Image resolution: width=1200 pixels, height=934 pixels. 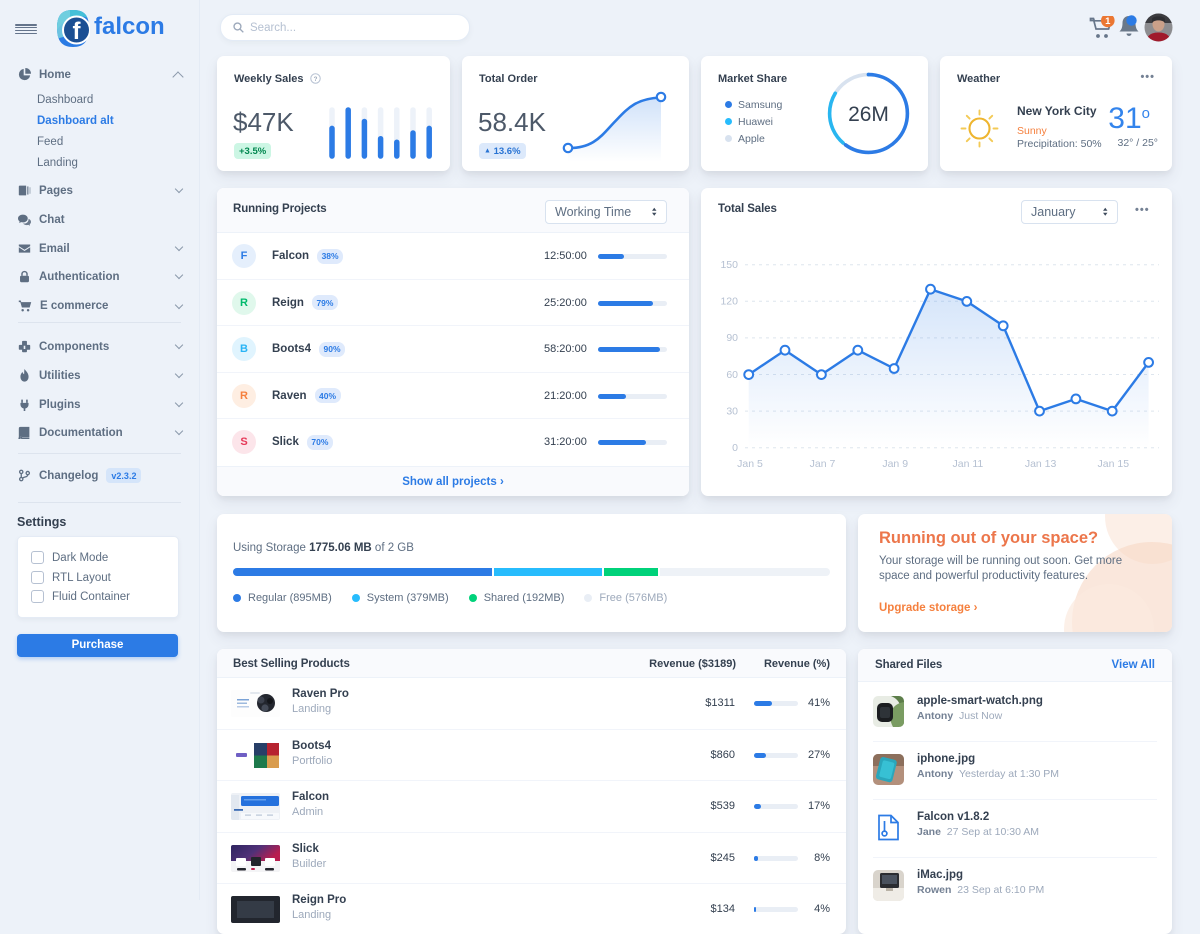 What do you see at coordinates (968, 464) in the screenshot?
I see `svg-text: Jan 11` at bounding box center [968, 464].